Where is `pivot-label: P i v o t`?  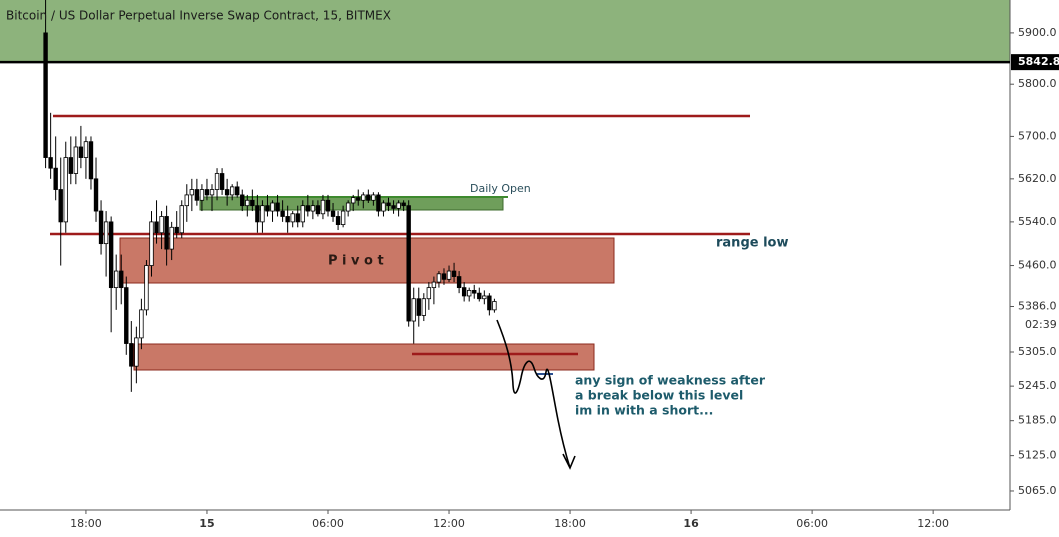
pivot-label: P i v o t is located at coordinates (356, 261).